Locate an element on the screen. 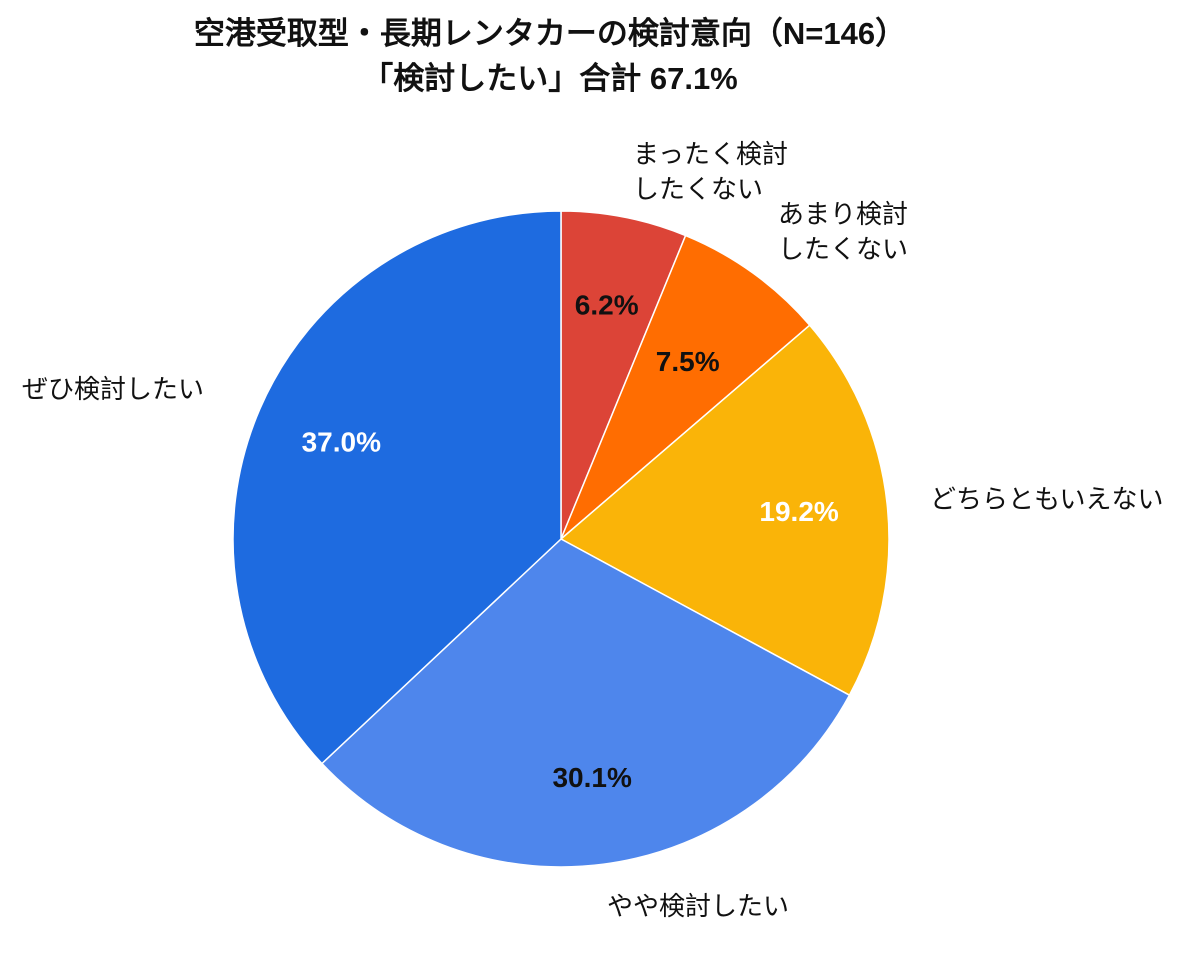 Image resolution: width=1199 pixels, height=966 pixels. pie-slice-pct-label-4: 37.0% is located at coordinates (341, 441).